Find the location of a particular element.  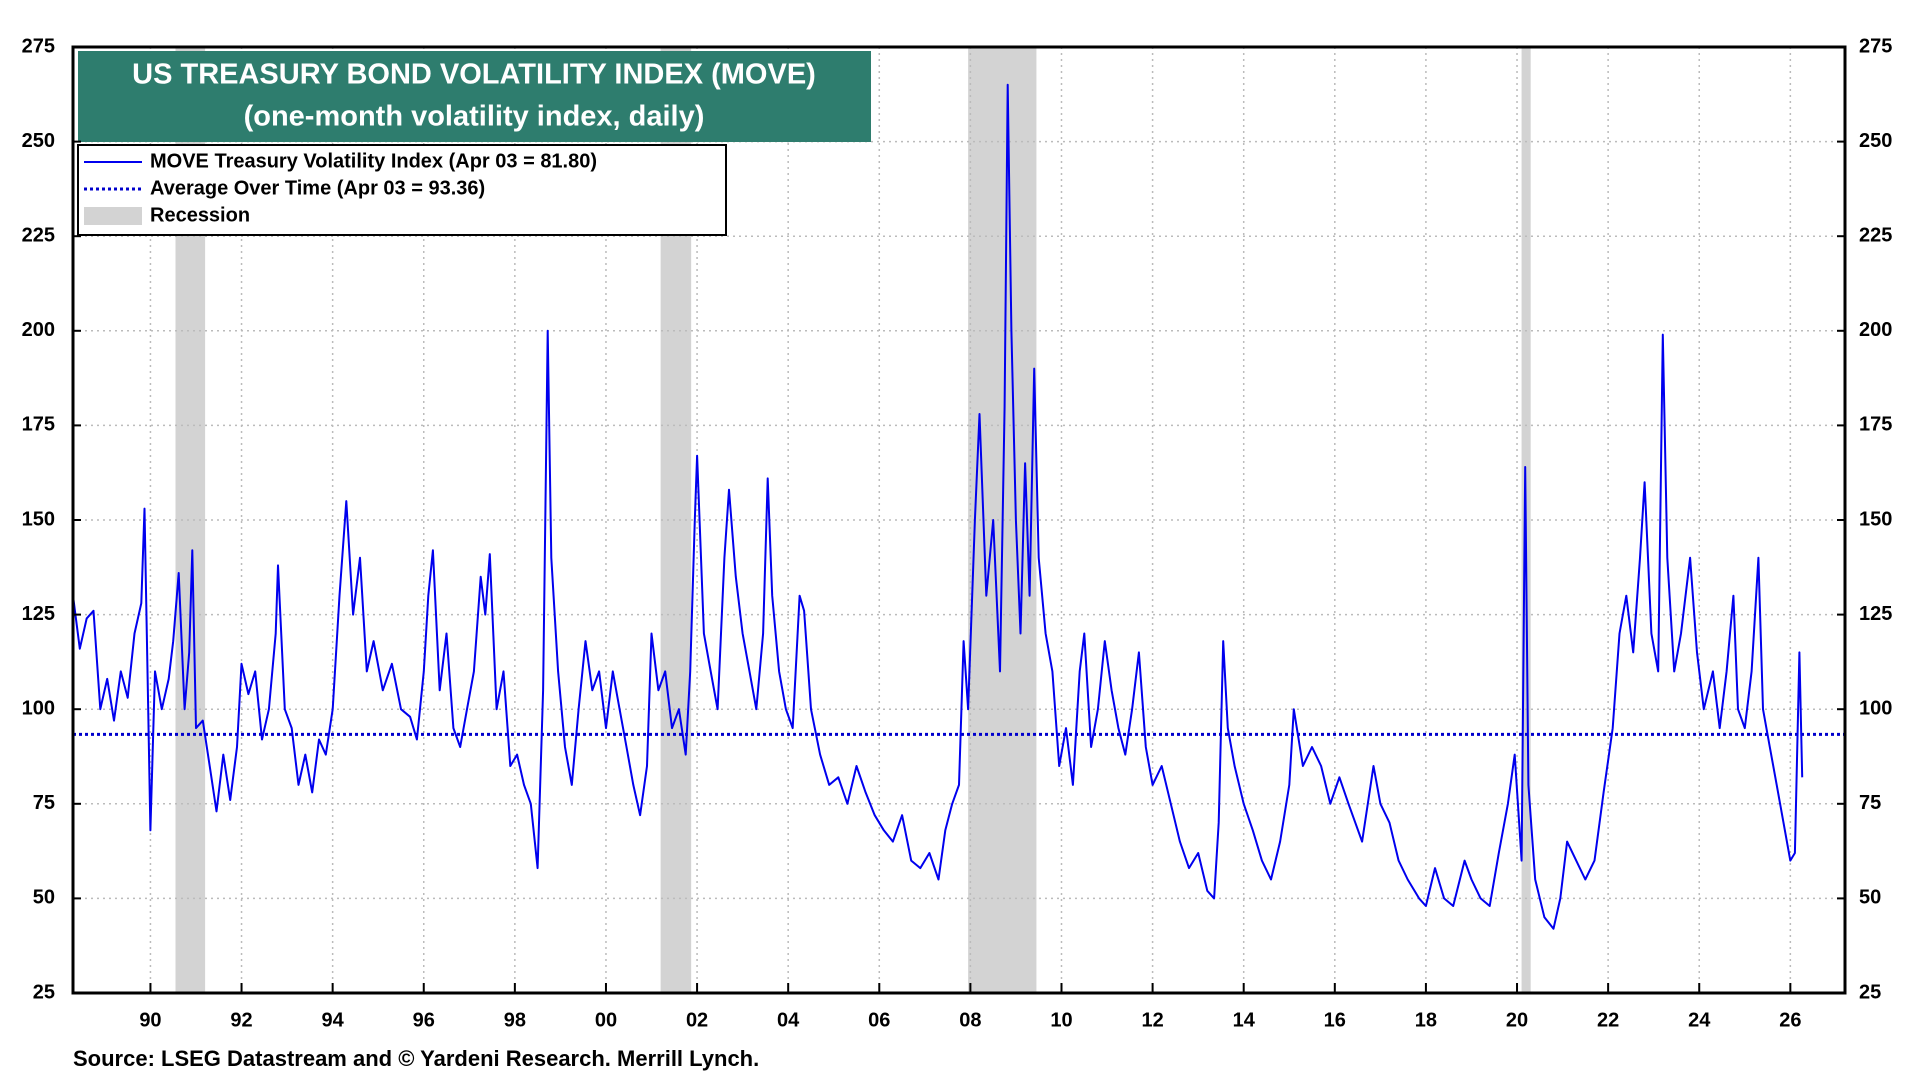

y-tick-label: 250 is located at coordinates (38, 141).